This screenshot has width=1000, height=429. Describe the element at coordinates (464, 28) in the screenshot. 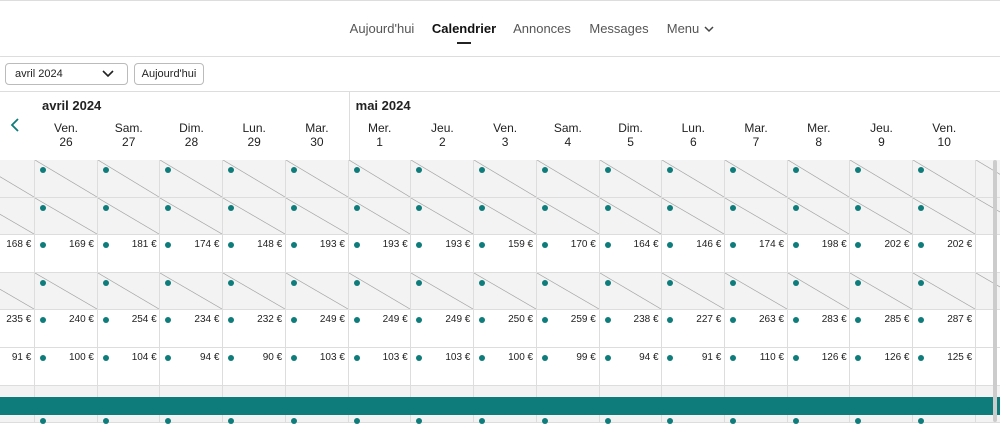

I see `nav-item: Calendrier` at that location.